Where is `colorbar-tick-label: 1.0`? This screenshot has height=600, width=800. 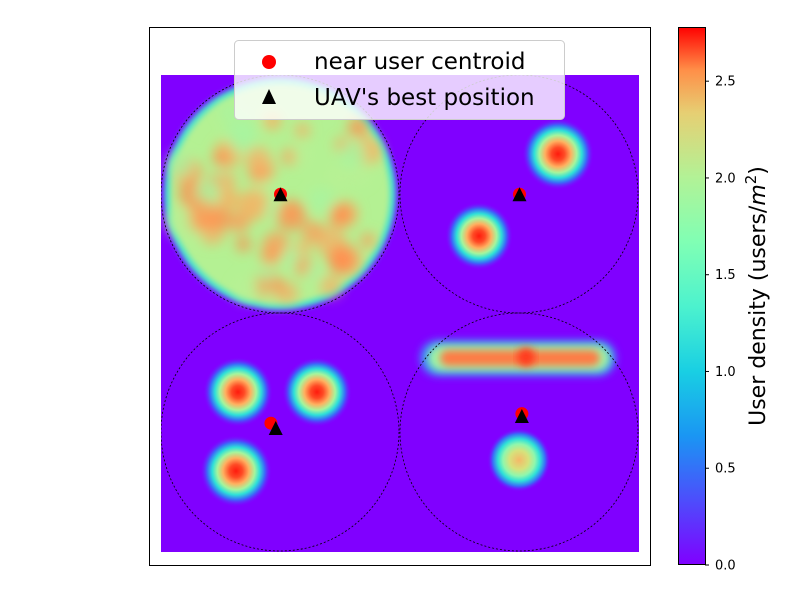
colorbar-tick-label: 1.0 is located at coordinates (725, 372).